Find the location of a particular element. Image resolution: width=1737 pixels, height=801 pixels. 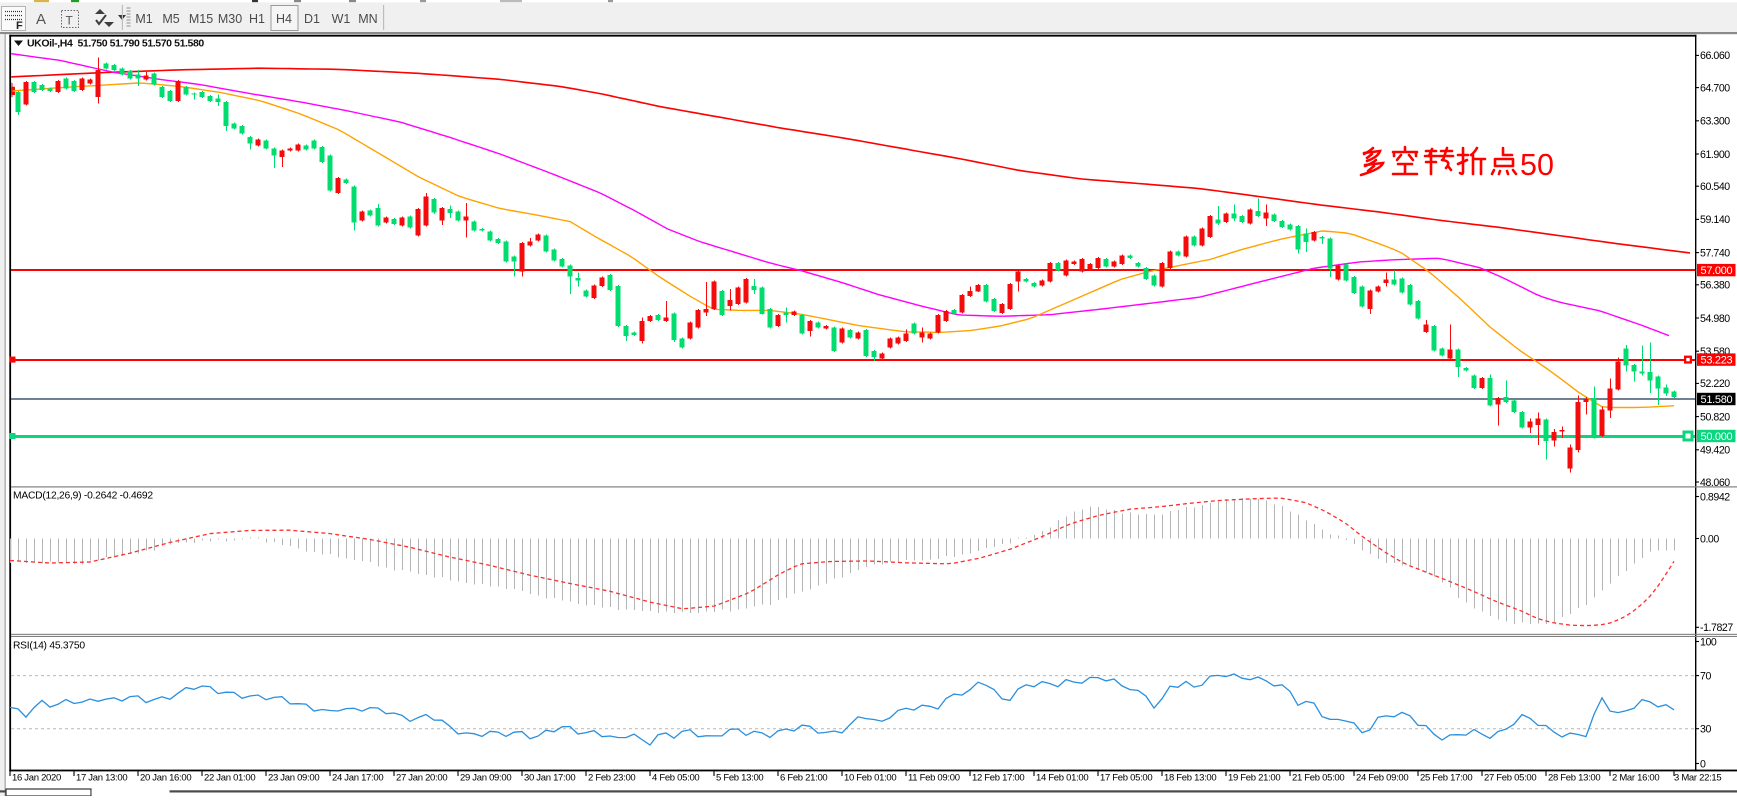

svg-text: 100 is located at coordinates (1708, 642).